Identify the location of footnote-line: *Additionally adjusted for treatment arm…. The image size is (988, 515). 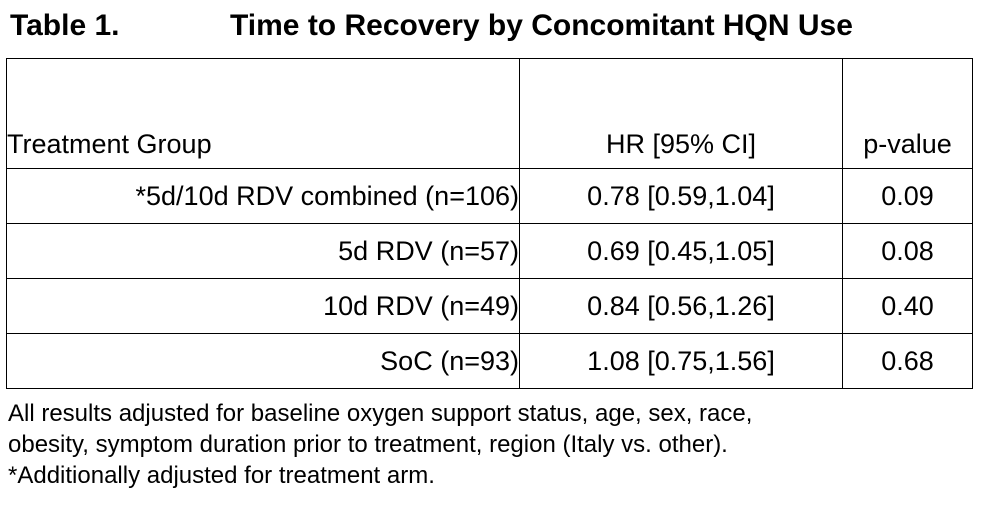
(221, 475).